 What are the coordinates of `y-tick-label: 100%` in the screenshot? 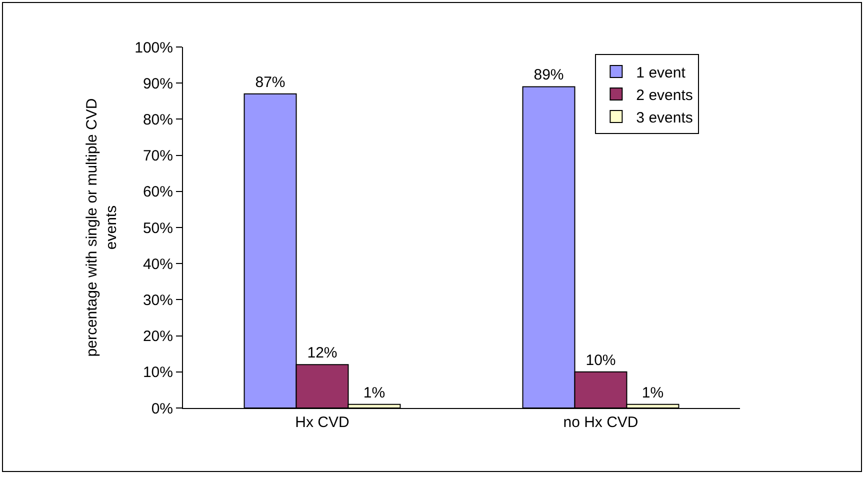 It's located at (153, 47).